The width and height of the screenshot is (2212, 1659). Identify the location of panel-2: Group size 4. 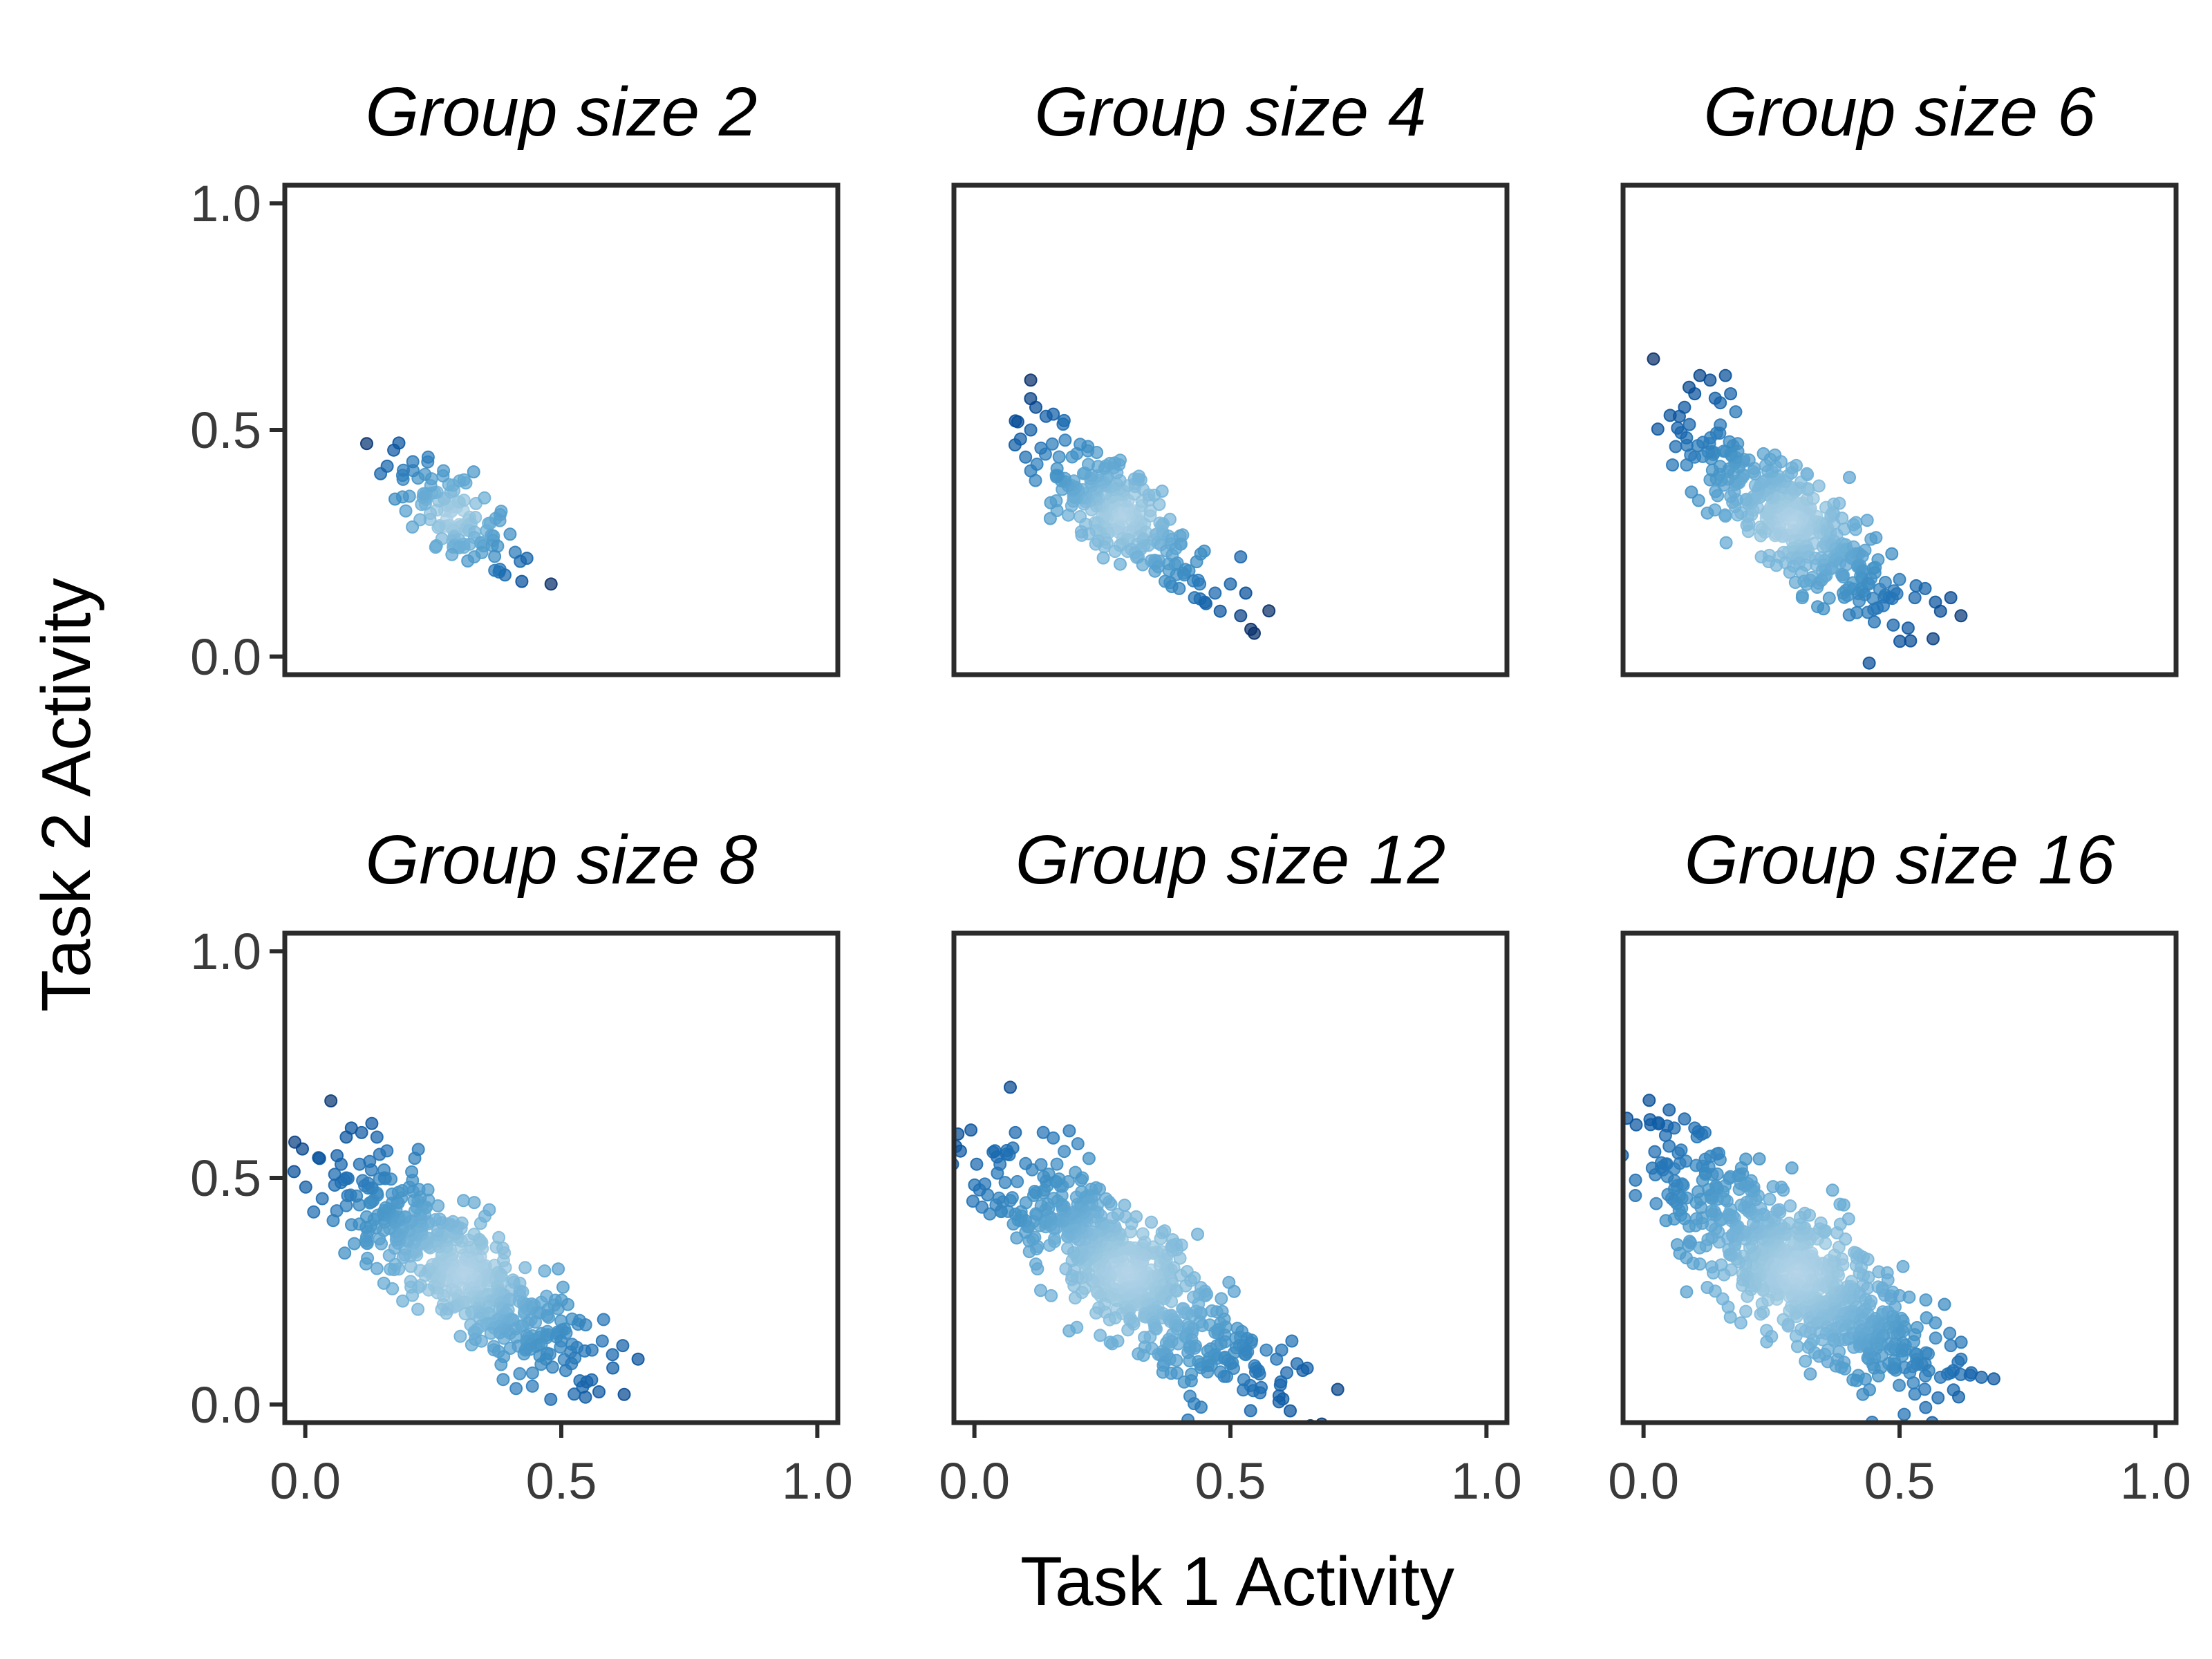
(1230, 375).